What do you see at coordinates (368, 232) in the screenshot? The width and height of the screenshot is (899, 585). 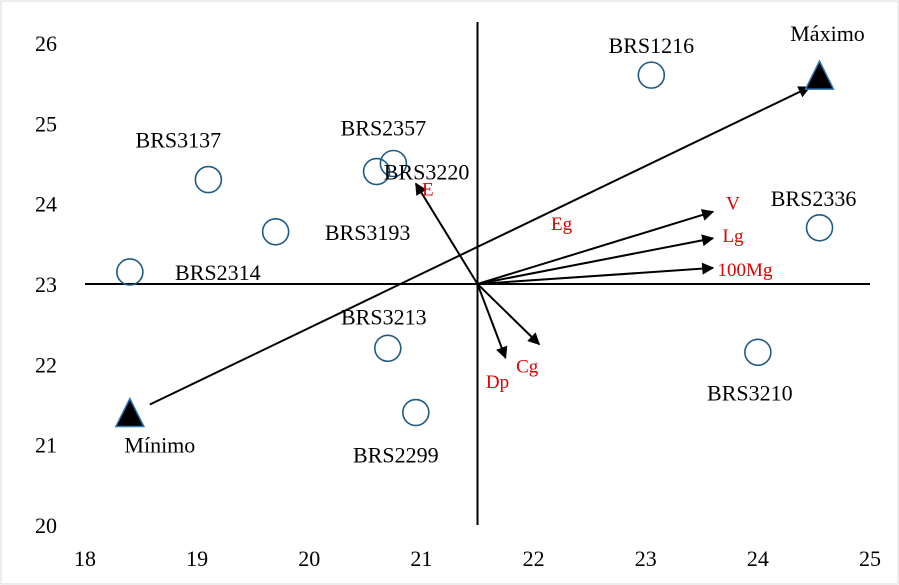 I see `genotype-label: BRS3193` at bounding box center [368, 232].